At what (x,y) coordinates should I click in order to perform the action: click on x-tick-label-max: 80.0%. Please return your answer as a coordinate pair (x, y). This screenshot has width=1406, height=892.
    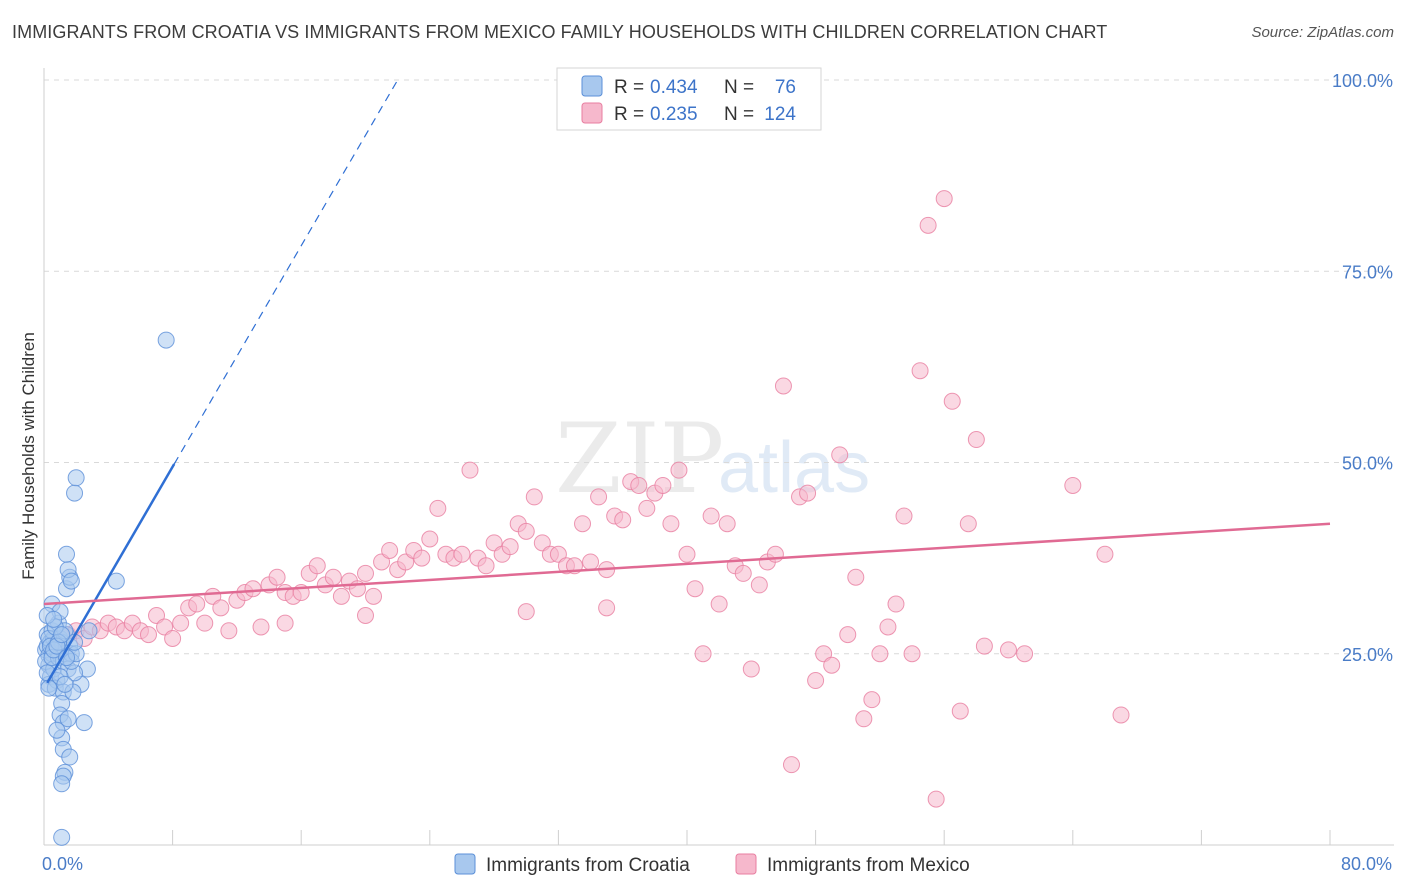
    Looking at the image, I should click on (1366, 864).